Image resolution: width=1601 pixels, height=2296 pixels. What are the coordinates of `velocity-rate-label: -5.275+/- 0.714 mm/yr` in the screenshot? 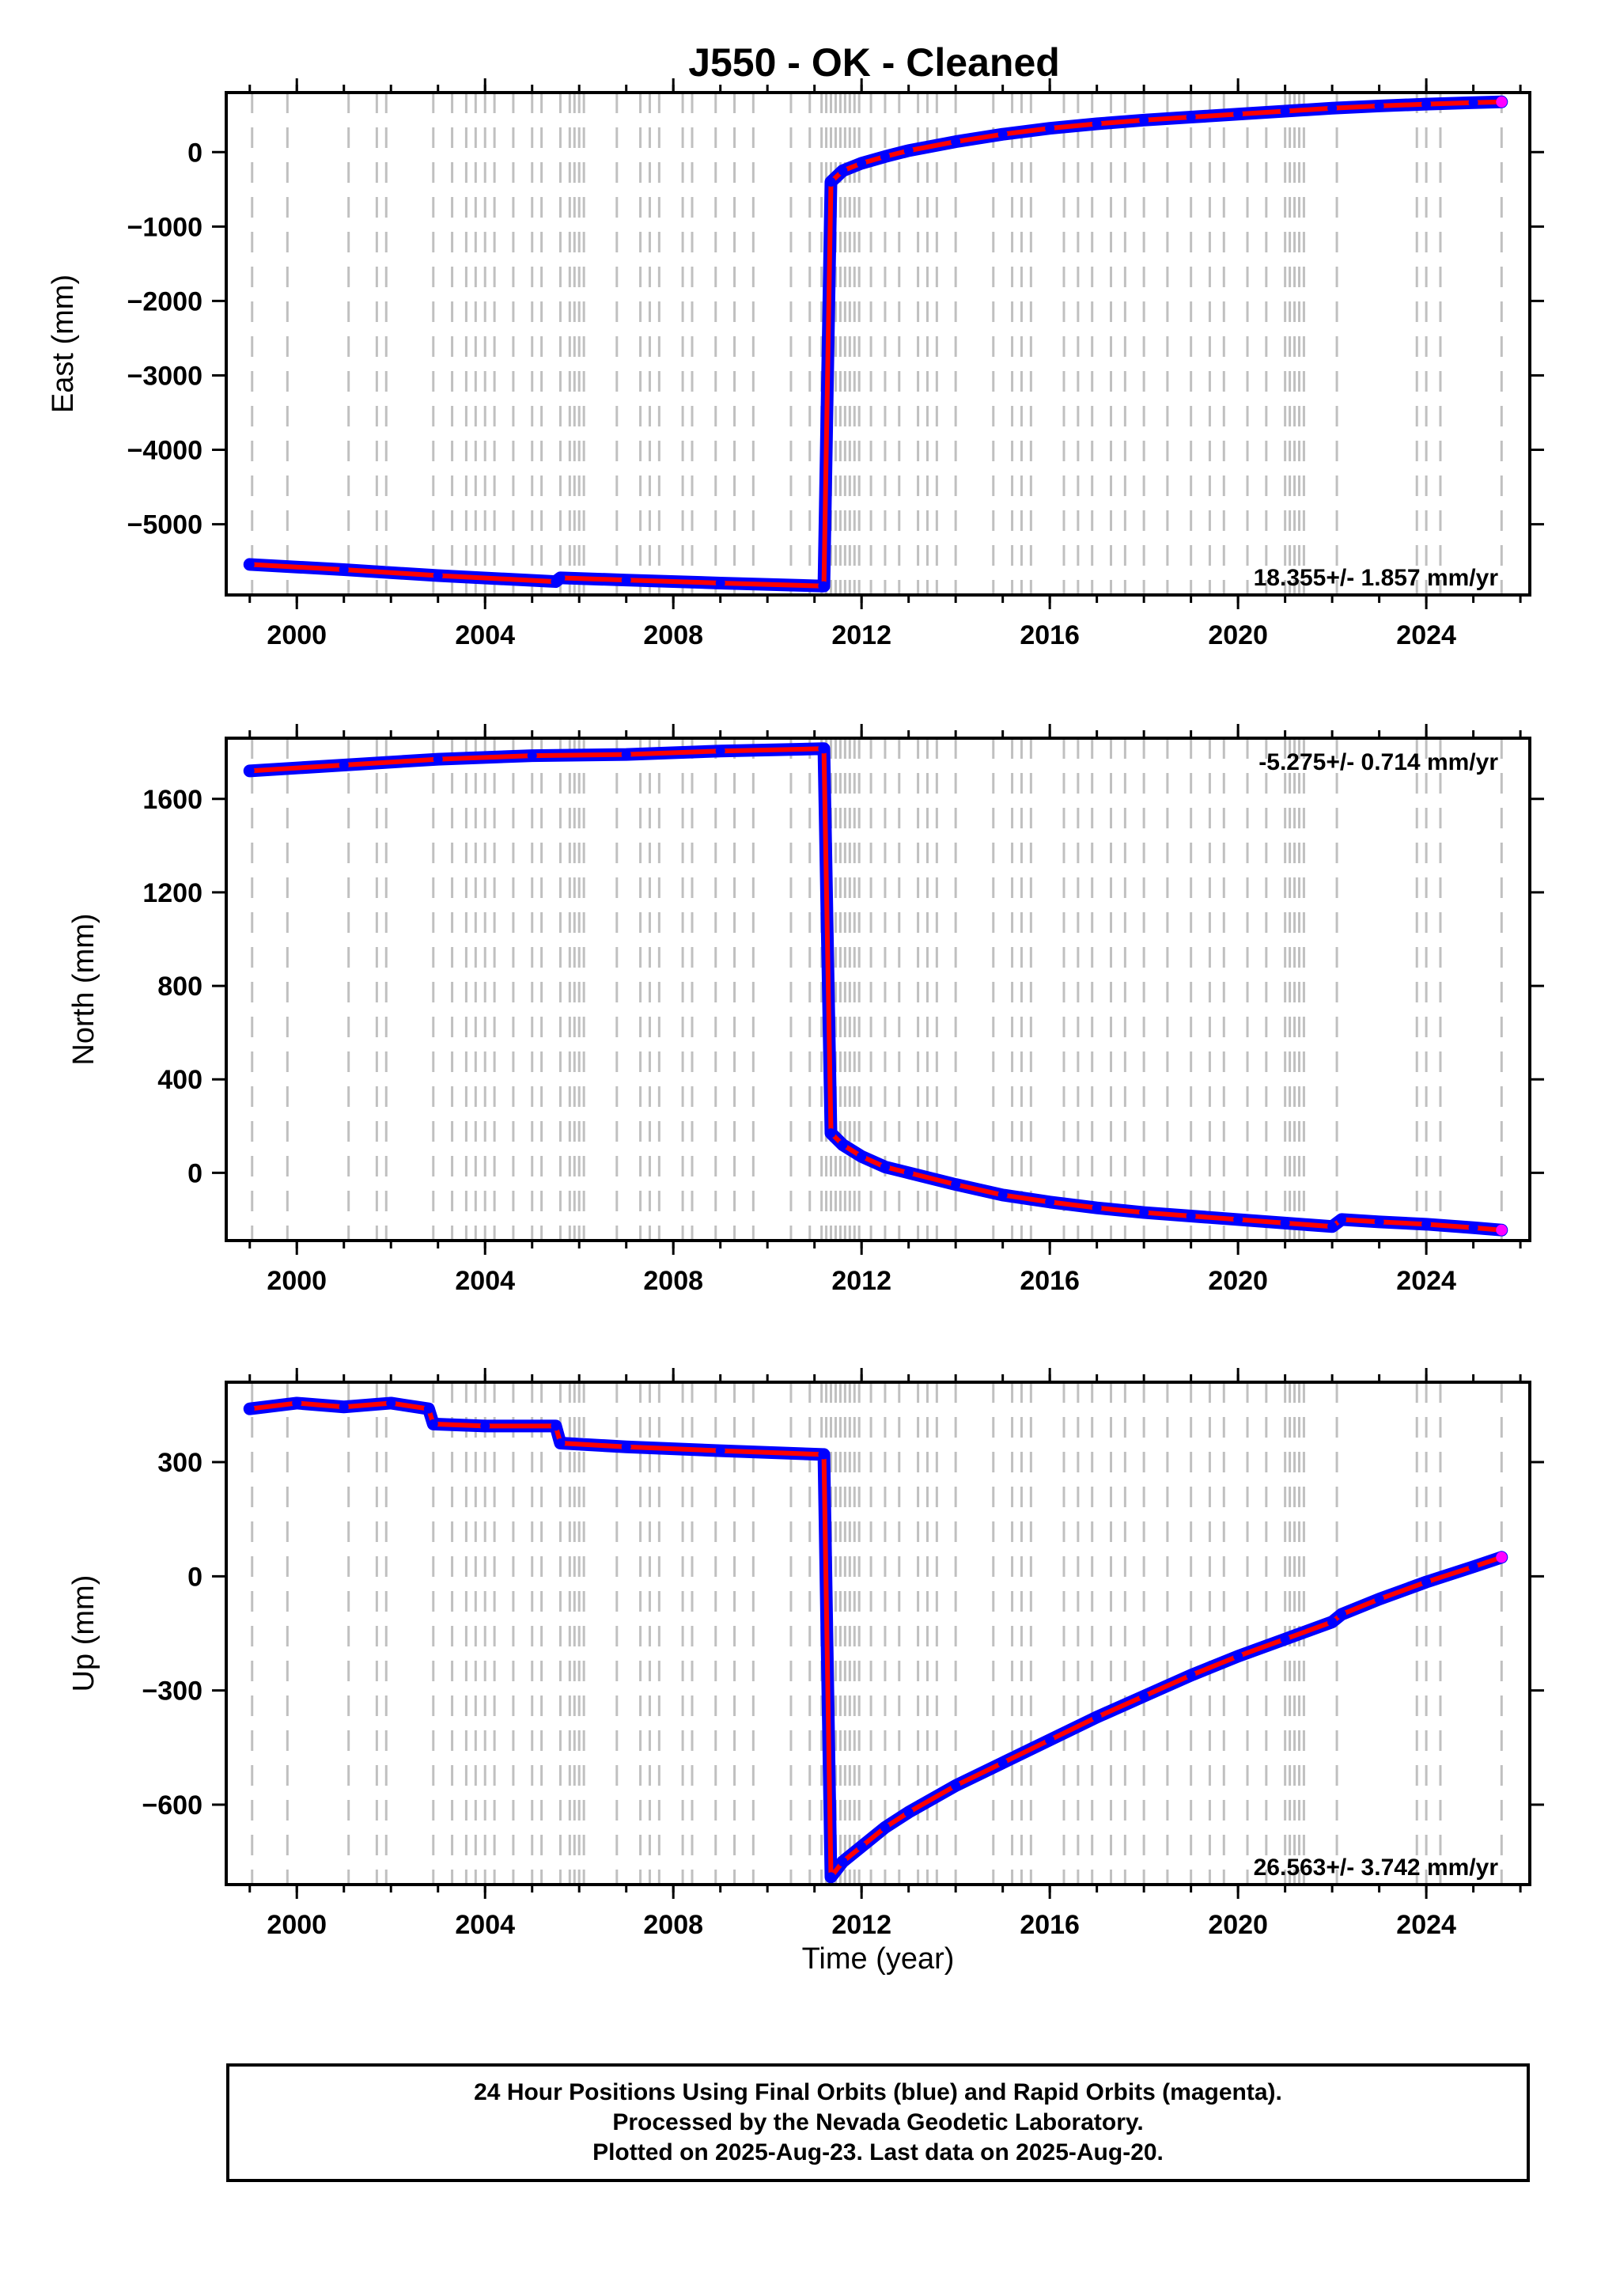 It's located at (1378, 762).